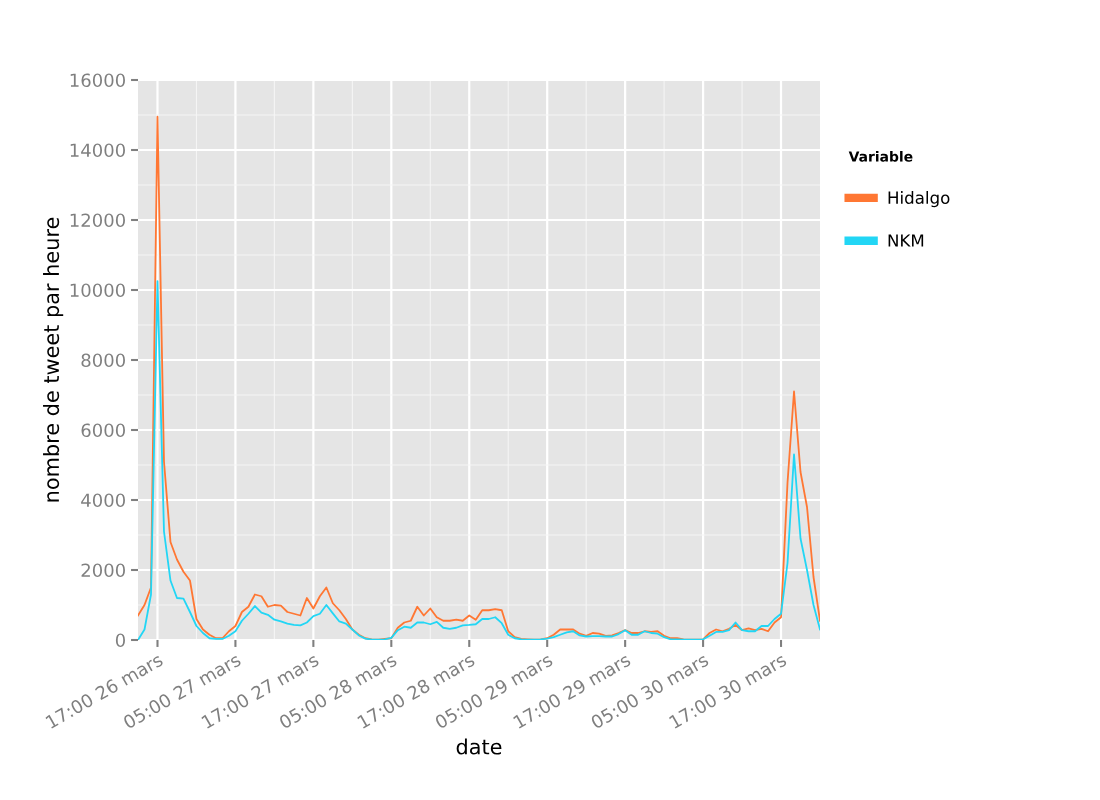 This screenshot has width=1100, height=800. Describe the element at coordinates (97, 220) in the screenshot. I see `y-tick-label: 12000` at that location.